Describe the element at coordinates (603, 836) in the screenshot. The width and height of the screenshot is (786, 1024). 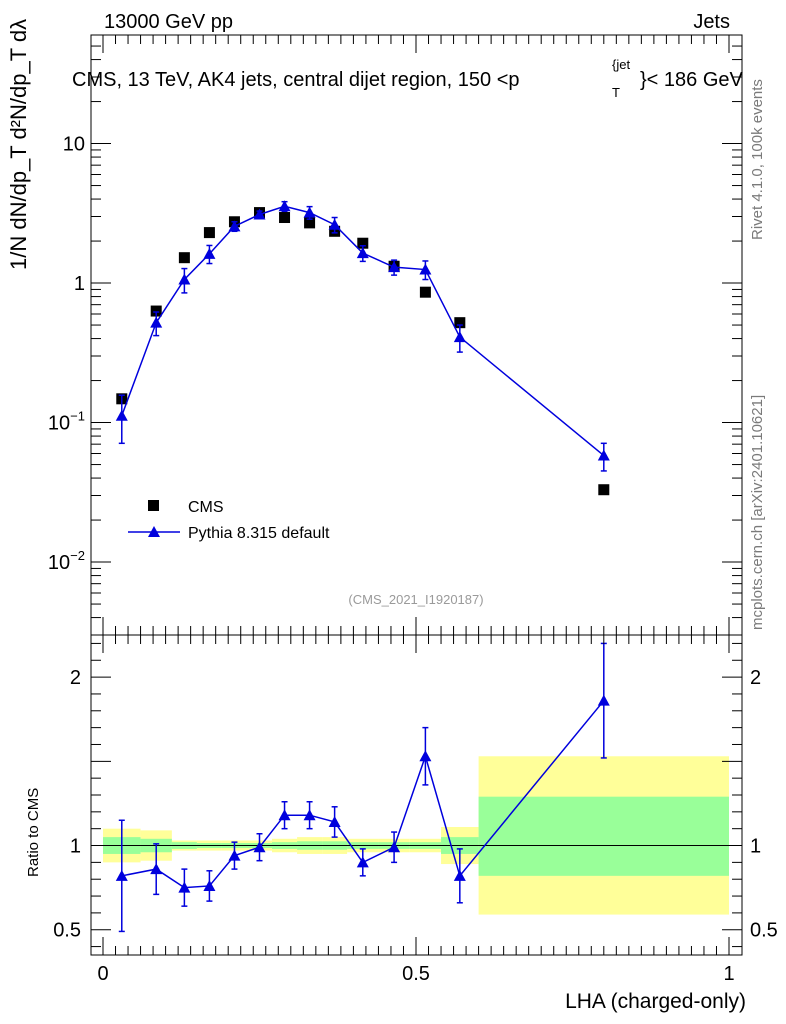
I see `ratio-band-inner` at that location.